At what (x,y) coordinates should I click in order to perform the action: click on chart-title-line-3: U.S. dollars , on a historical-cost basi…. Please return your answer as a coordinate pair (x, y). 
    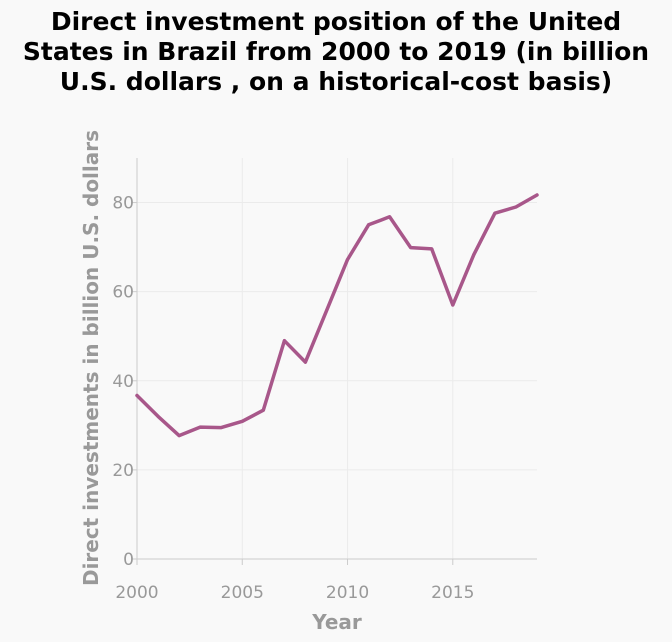
    Looking at the image, I should click on (336, 81).